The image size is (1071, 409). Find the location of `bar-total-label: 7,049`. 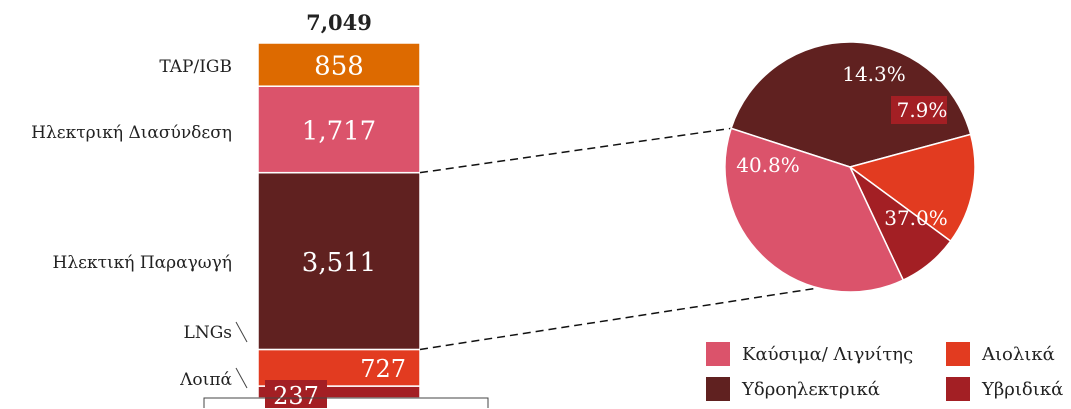

bar-total-label: 7,049 is located at coordinates (339, 22).